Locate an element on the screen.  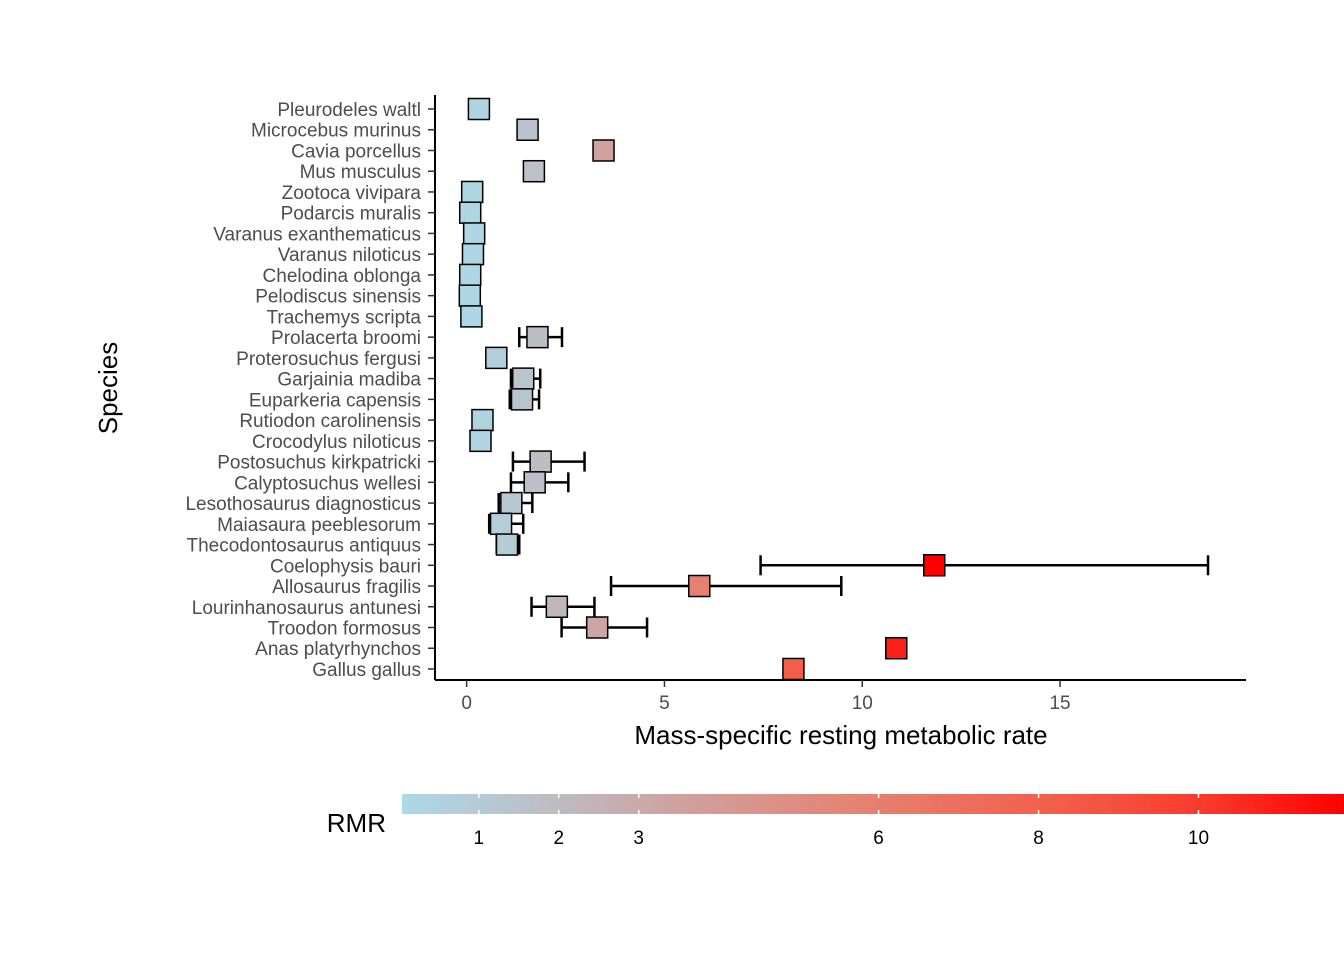
legend-tick-label: 3 is located at coordinates (638, 838).